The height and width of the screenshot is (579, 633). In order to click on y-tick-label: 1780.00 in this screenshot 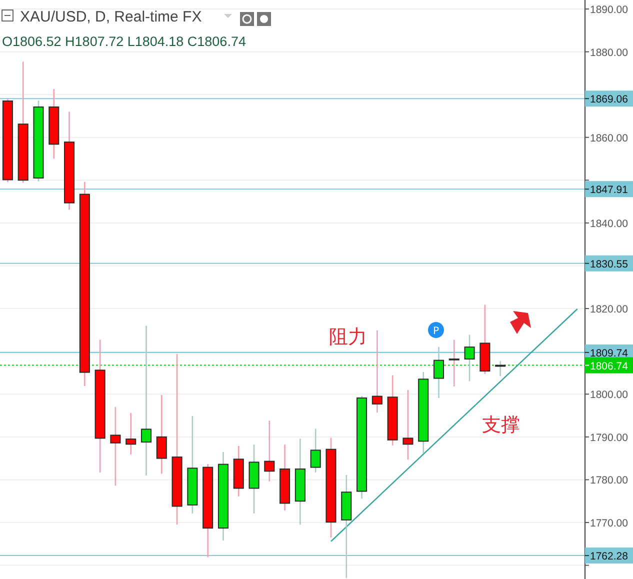, I will do `click(609, 480)`.